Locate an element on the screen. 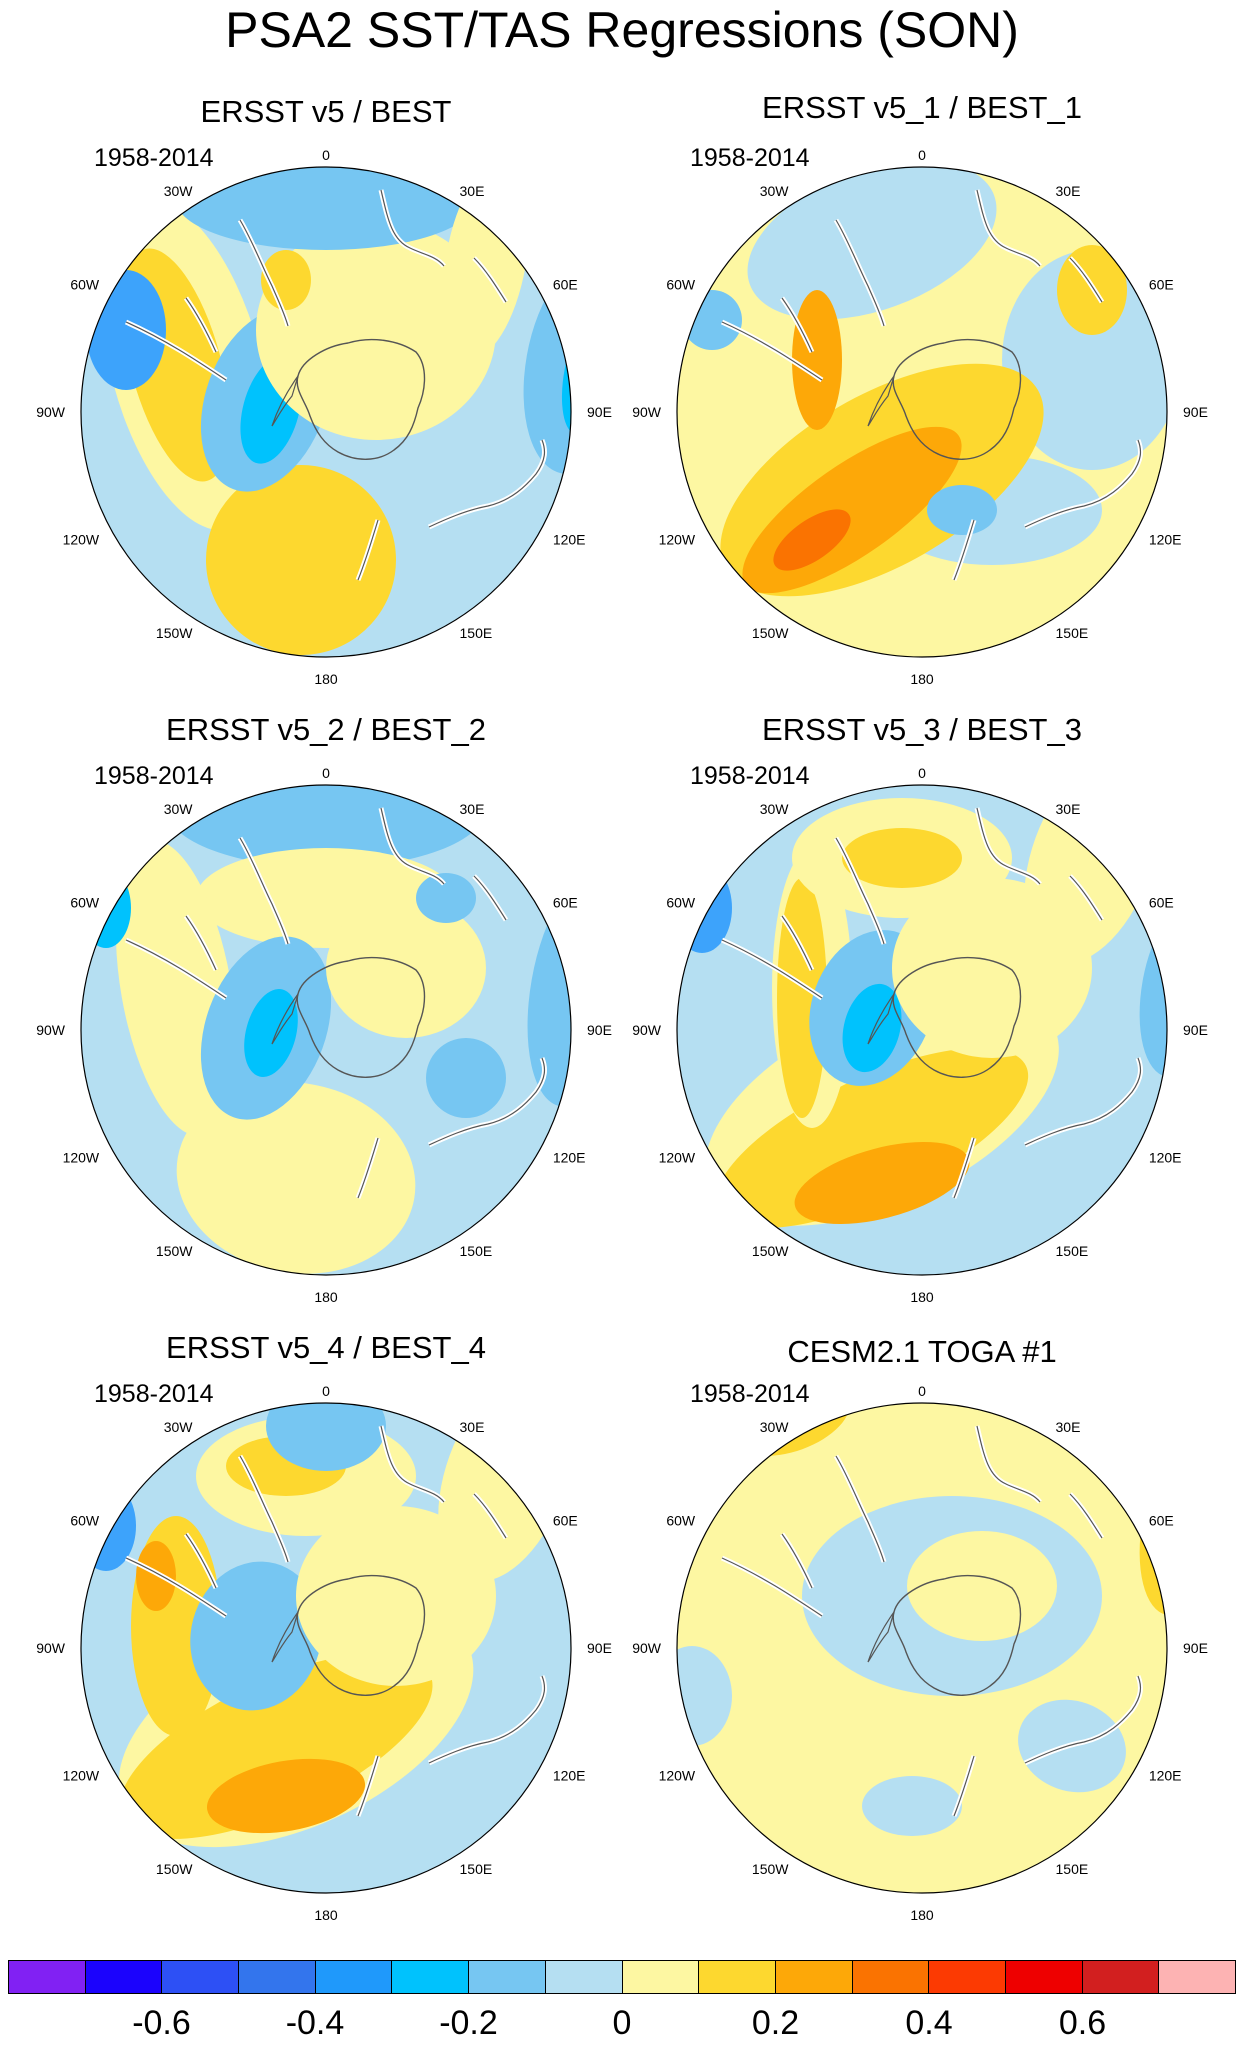  colorbar is located at coordinates (622, 1977).